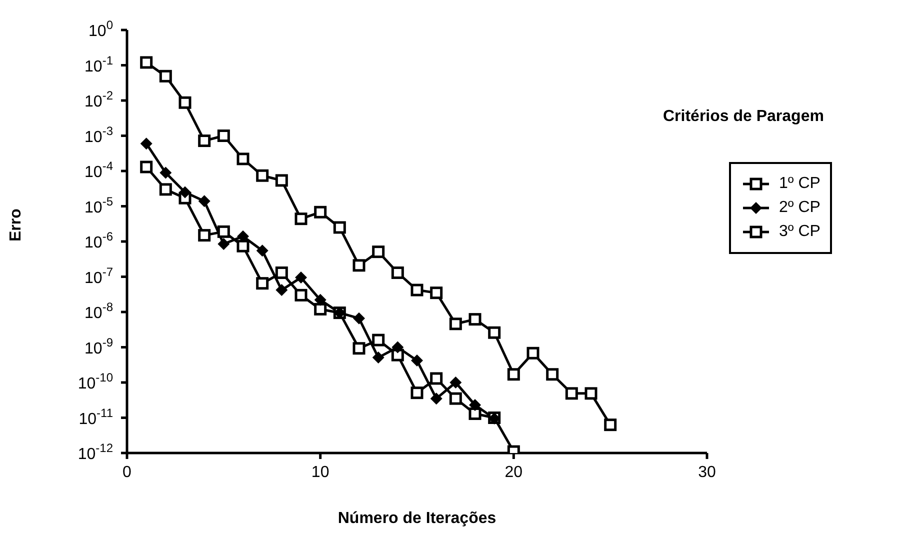 The height and width of the screenshot is (545, 909). I want to click on y-tick-label: 10$^{-11}$, so click(96, 417).